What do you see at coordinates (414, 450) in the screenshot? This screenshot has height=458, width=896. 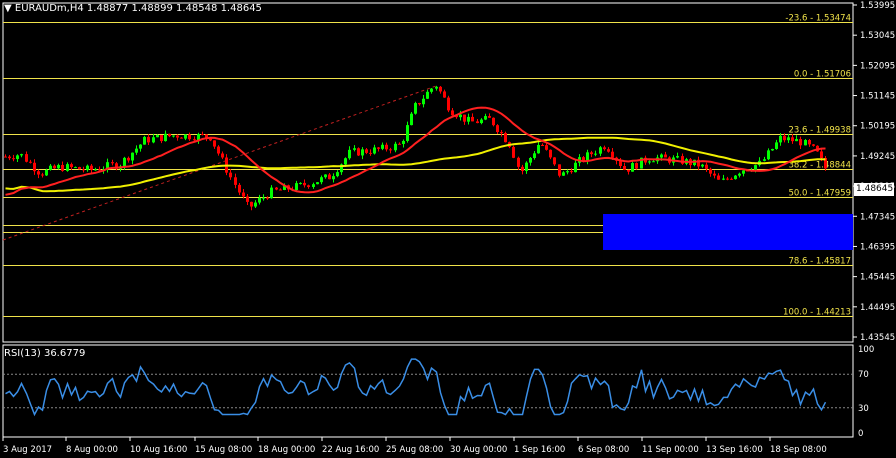 I see `time-tick-label: 25 Aug 08:00` at bounding box center [414, 450].